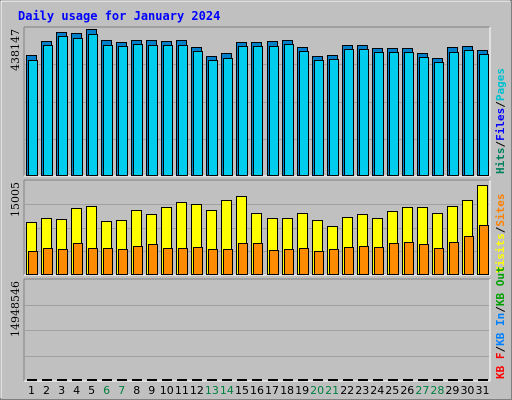 The height and width of the screenshot is (400, 512). What do you see at coordinates (500, 210) in the screenshot?
I see `legend-item: Sites` at bounding box center [500, 210].